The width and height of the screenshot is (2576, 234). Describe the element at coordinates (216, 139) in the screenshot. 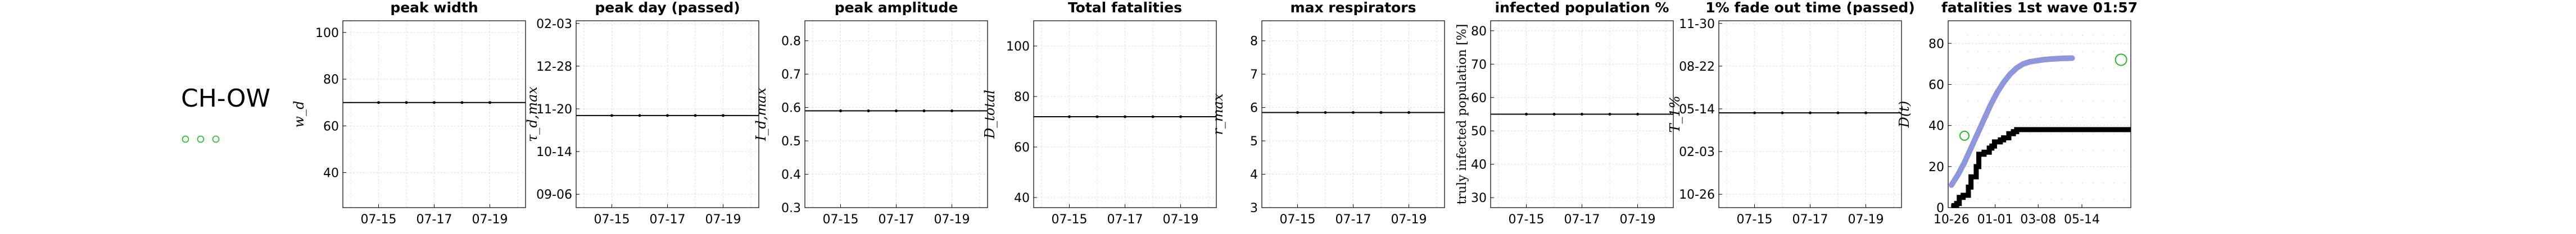

I see `region-marker` at that location.